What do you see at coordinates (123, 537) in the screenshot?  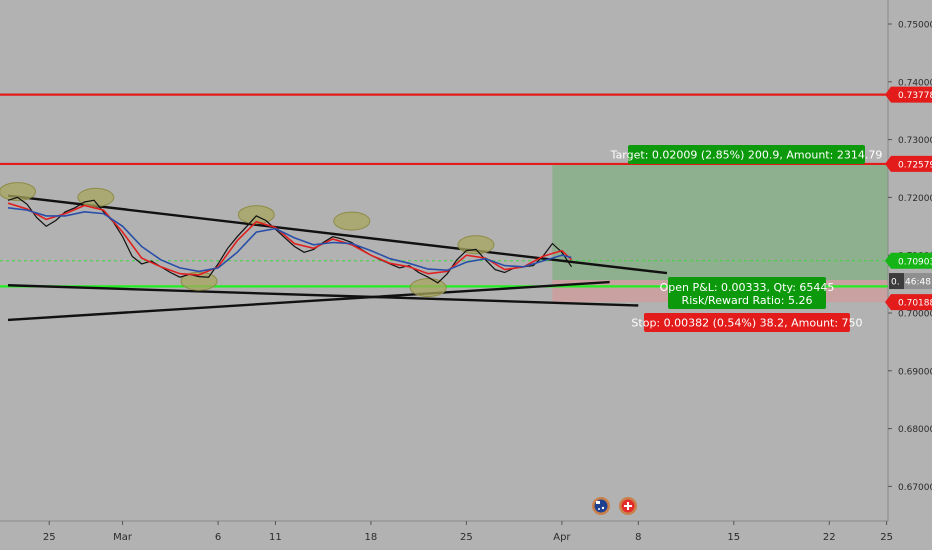 I see `time-tick-label-1: Mar` at bounding box center [123, 537].